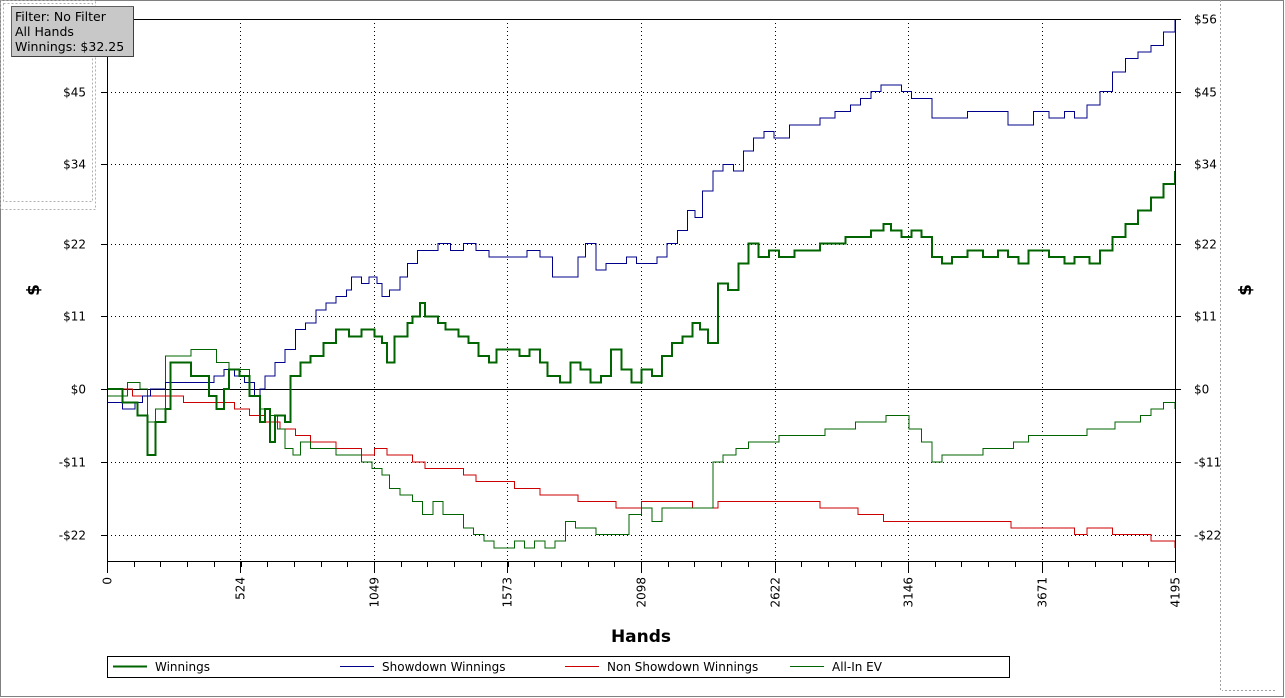  I want to click on y-tick-label-left: $45, so click(74, 93).